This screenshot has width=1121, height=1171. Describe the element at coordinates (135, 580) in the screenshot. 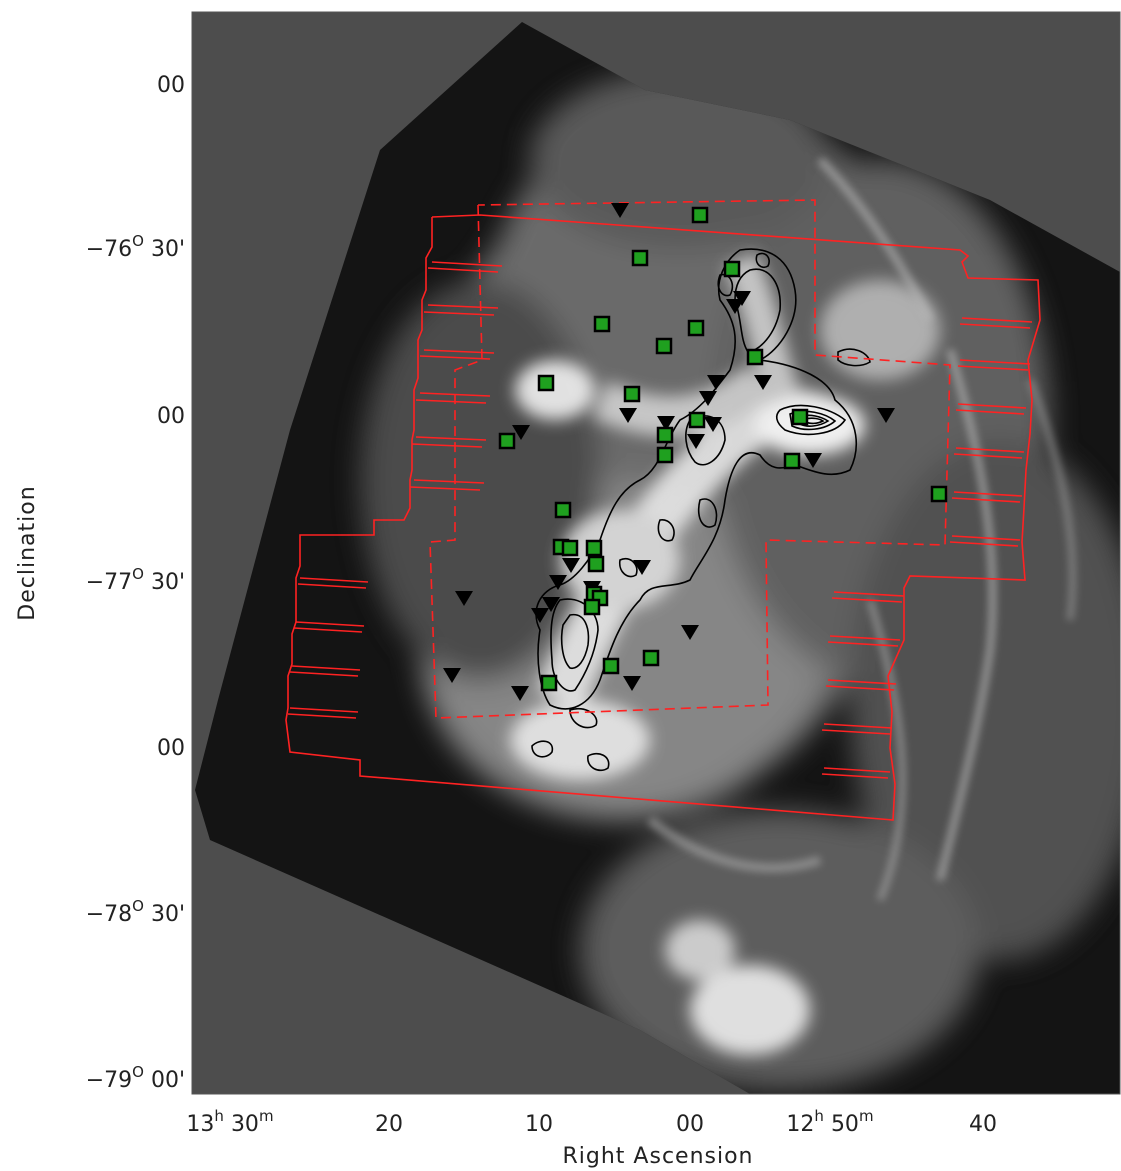

I see `y-tick-label: −77O 30'` at that location.